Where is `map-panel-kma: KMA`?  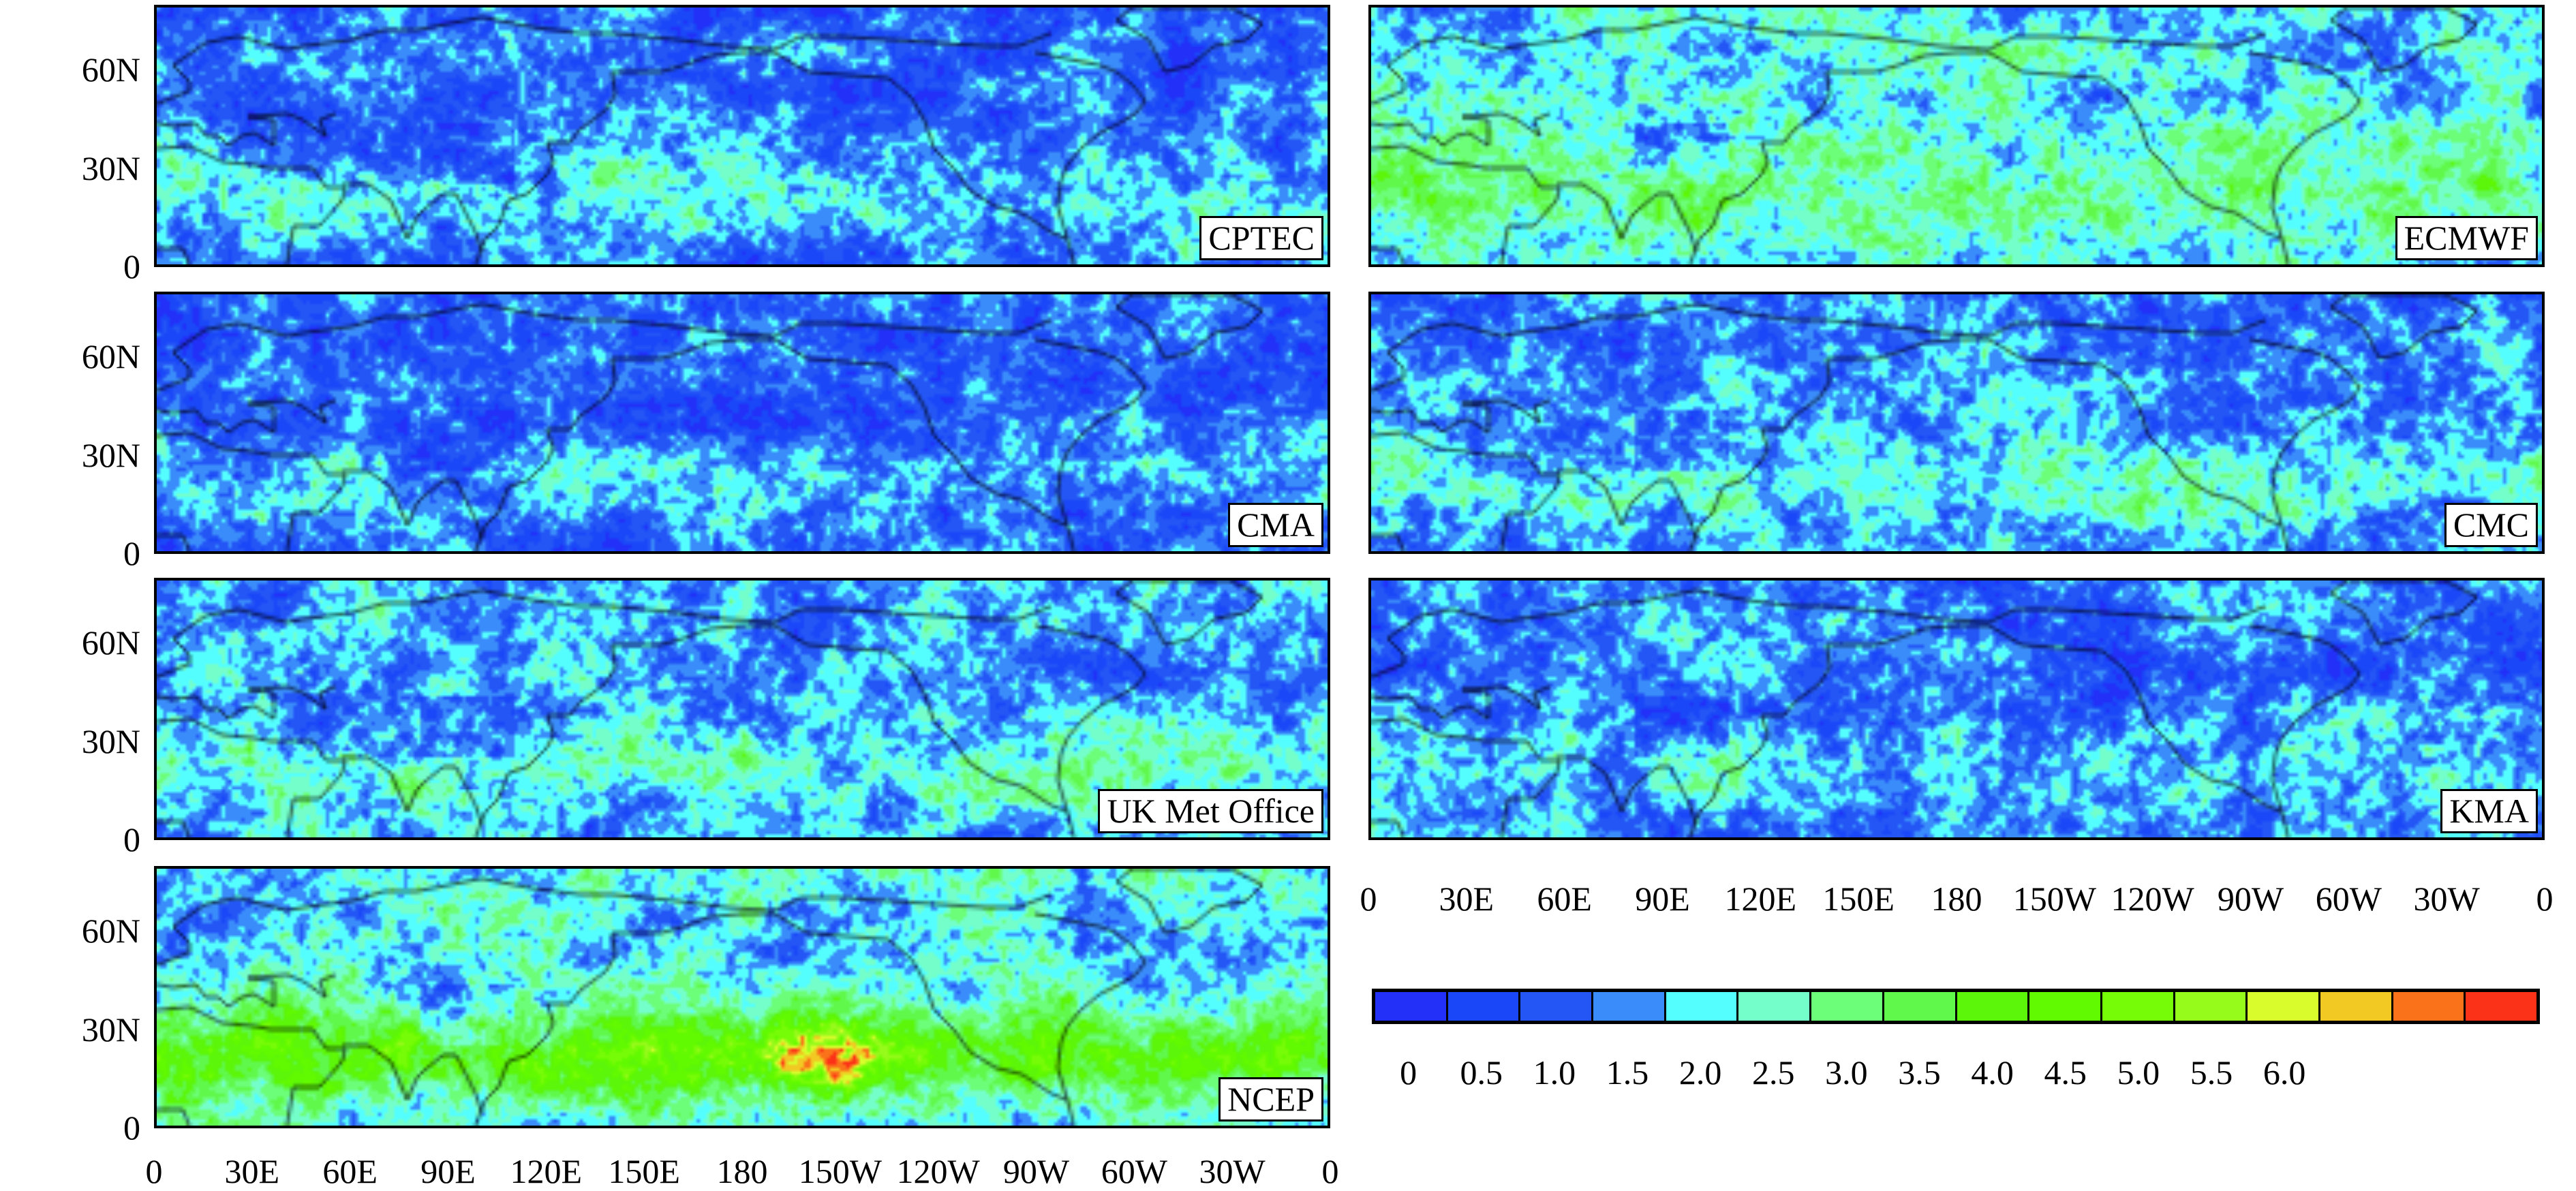
map-panel-kma: KMA is located at coordinates (1957, 709).